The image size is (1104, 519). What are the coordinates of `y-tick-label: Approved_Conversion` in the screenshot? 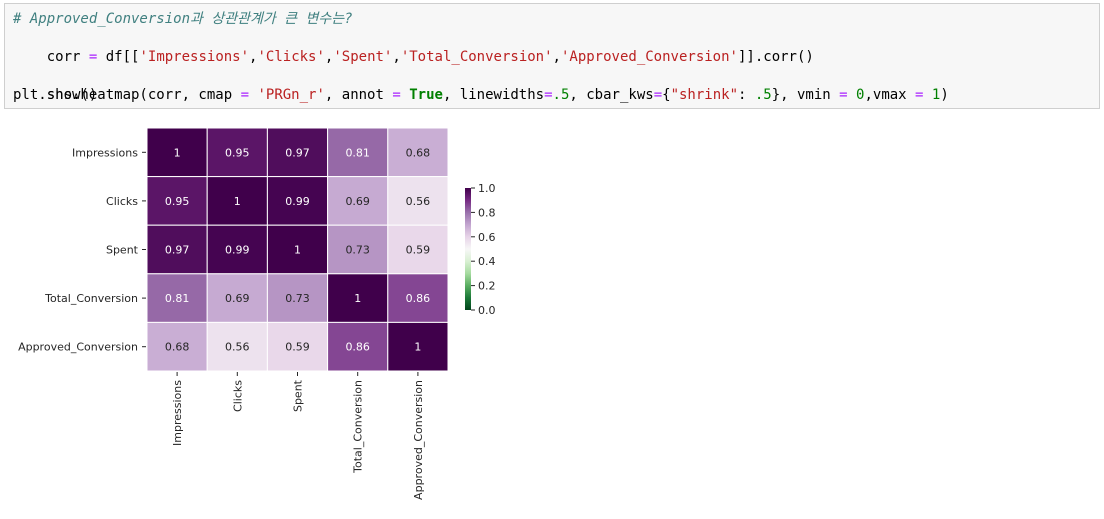 It's located at (78, 347).